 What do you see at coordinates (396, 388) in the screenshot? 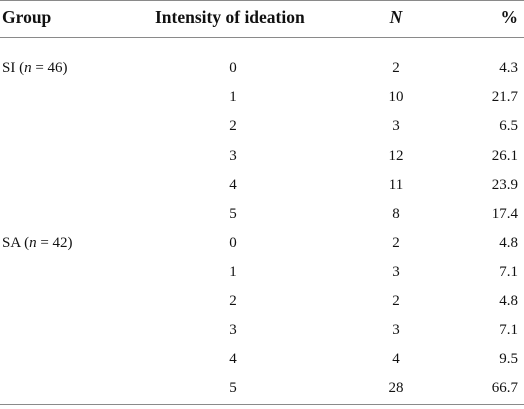
I see `n-cell: 28` at bounding box center [396, 388].